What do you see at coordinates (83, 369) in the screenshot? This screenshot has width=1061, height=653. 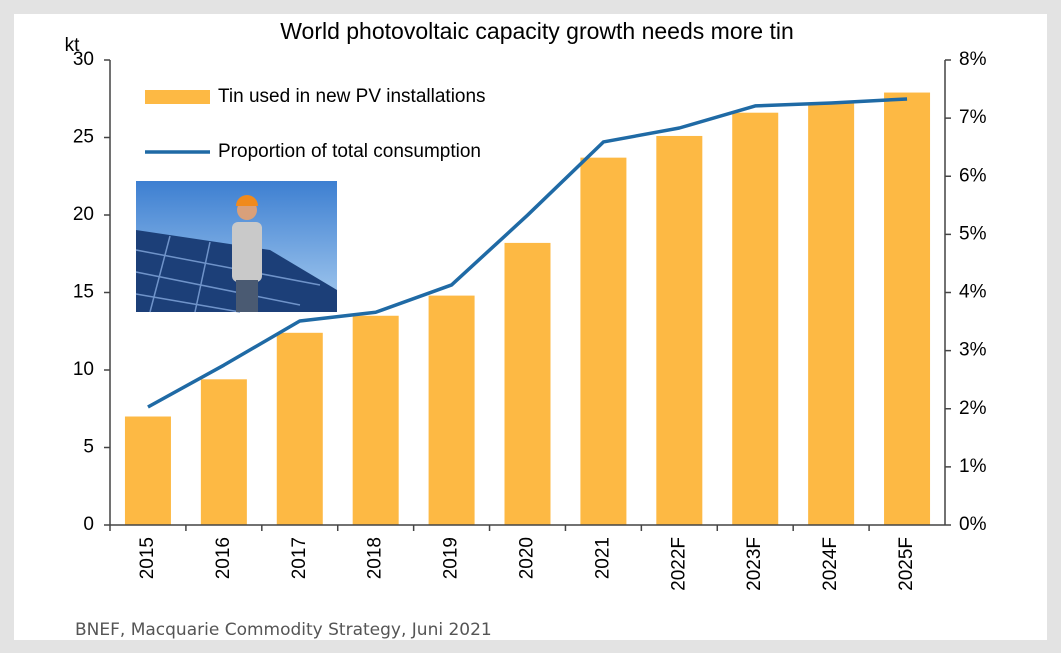 I see `y-tick-label: 10` at bounding box center [83, 369].